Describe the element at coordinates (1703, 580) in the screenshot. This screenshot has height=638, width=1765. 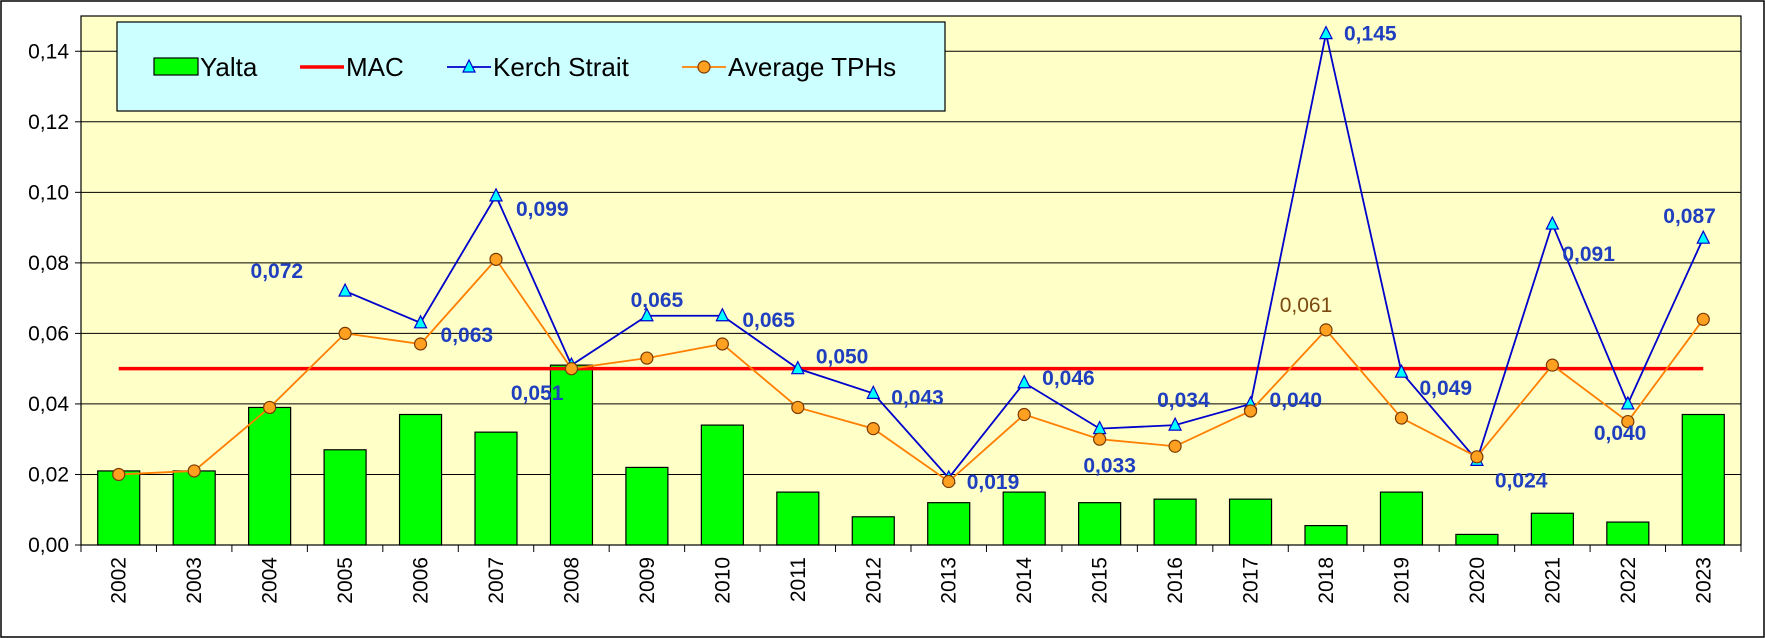
I see `x-tick-label: 2023` at that location.